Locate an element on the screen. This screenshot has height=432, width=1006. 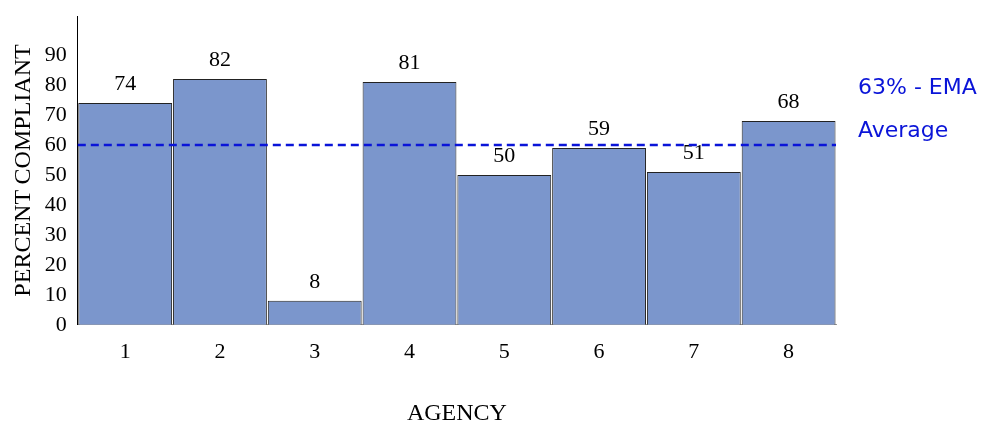
x-tick-label: 5 is located at coordinates (504, 350).